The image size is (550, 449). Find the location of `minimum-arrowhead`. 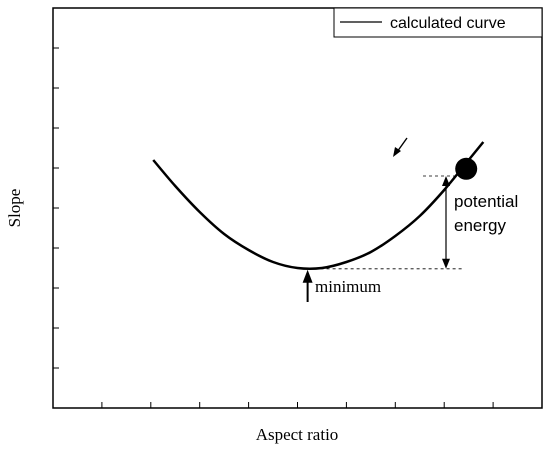

minimum-arrowhead is located at coordinates (307, 276).